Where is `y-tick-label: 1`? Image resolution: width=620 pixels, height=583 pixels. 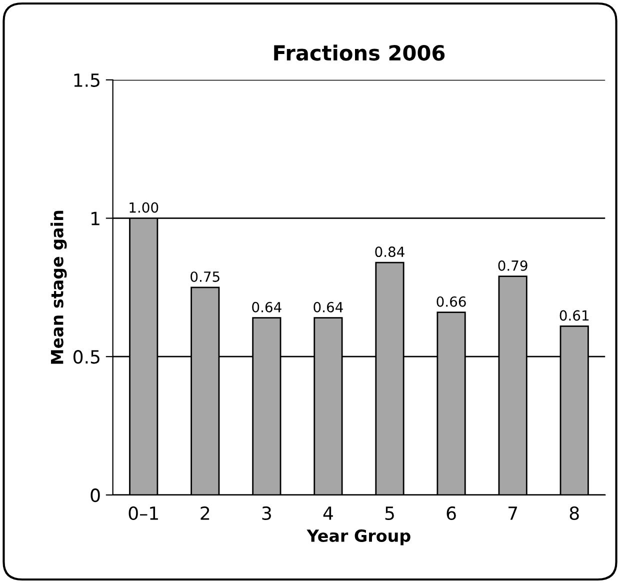
y-tick-label: 1 is located at coordinates (96, 219).